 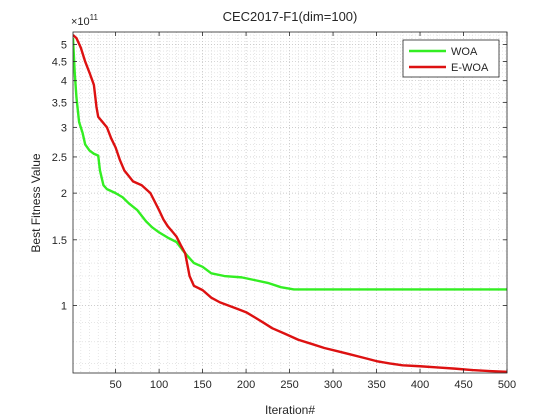 I want to click on x-tick-label: 150, so click(x=202, y=385).